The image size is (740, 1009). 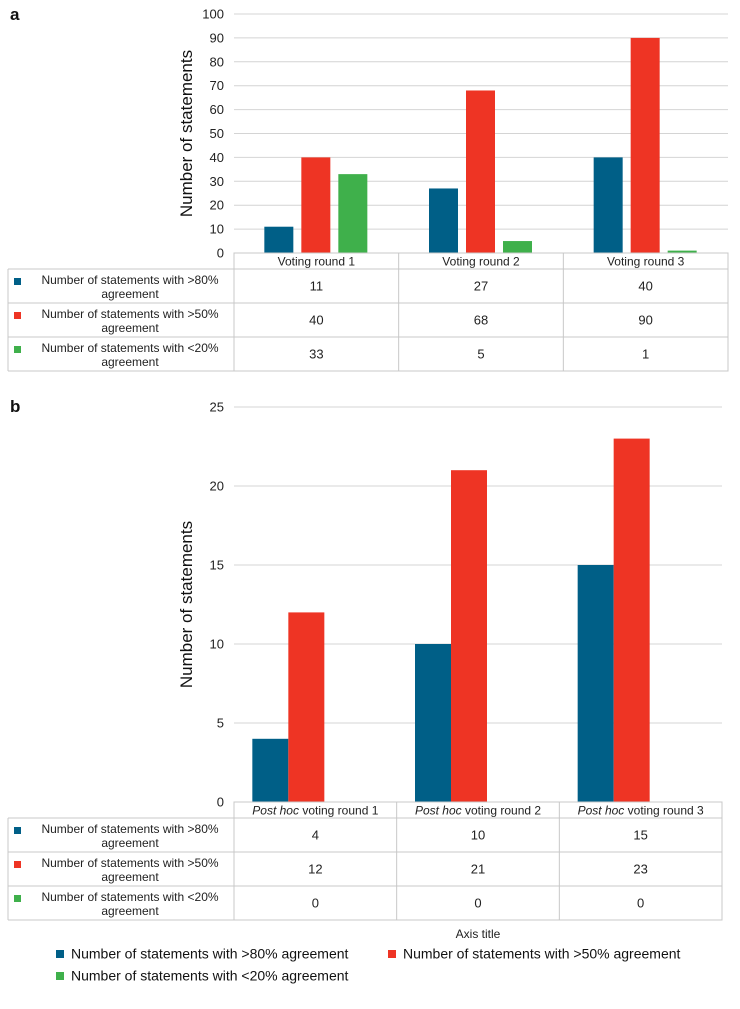 What do you see at coordinates (217, 407) in the screenshot?
I see `y-tick-label: 25` at bounding box center [217, 407].